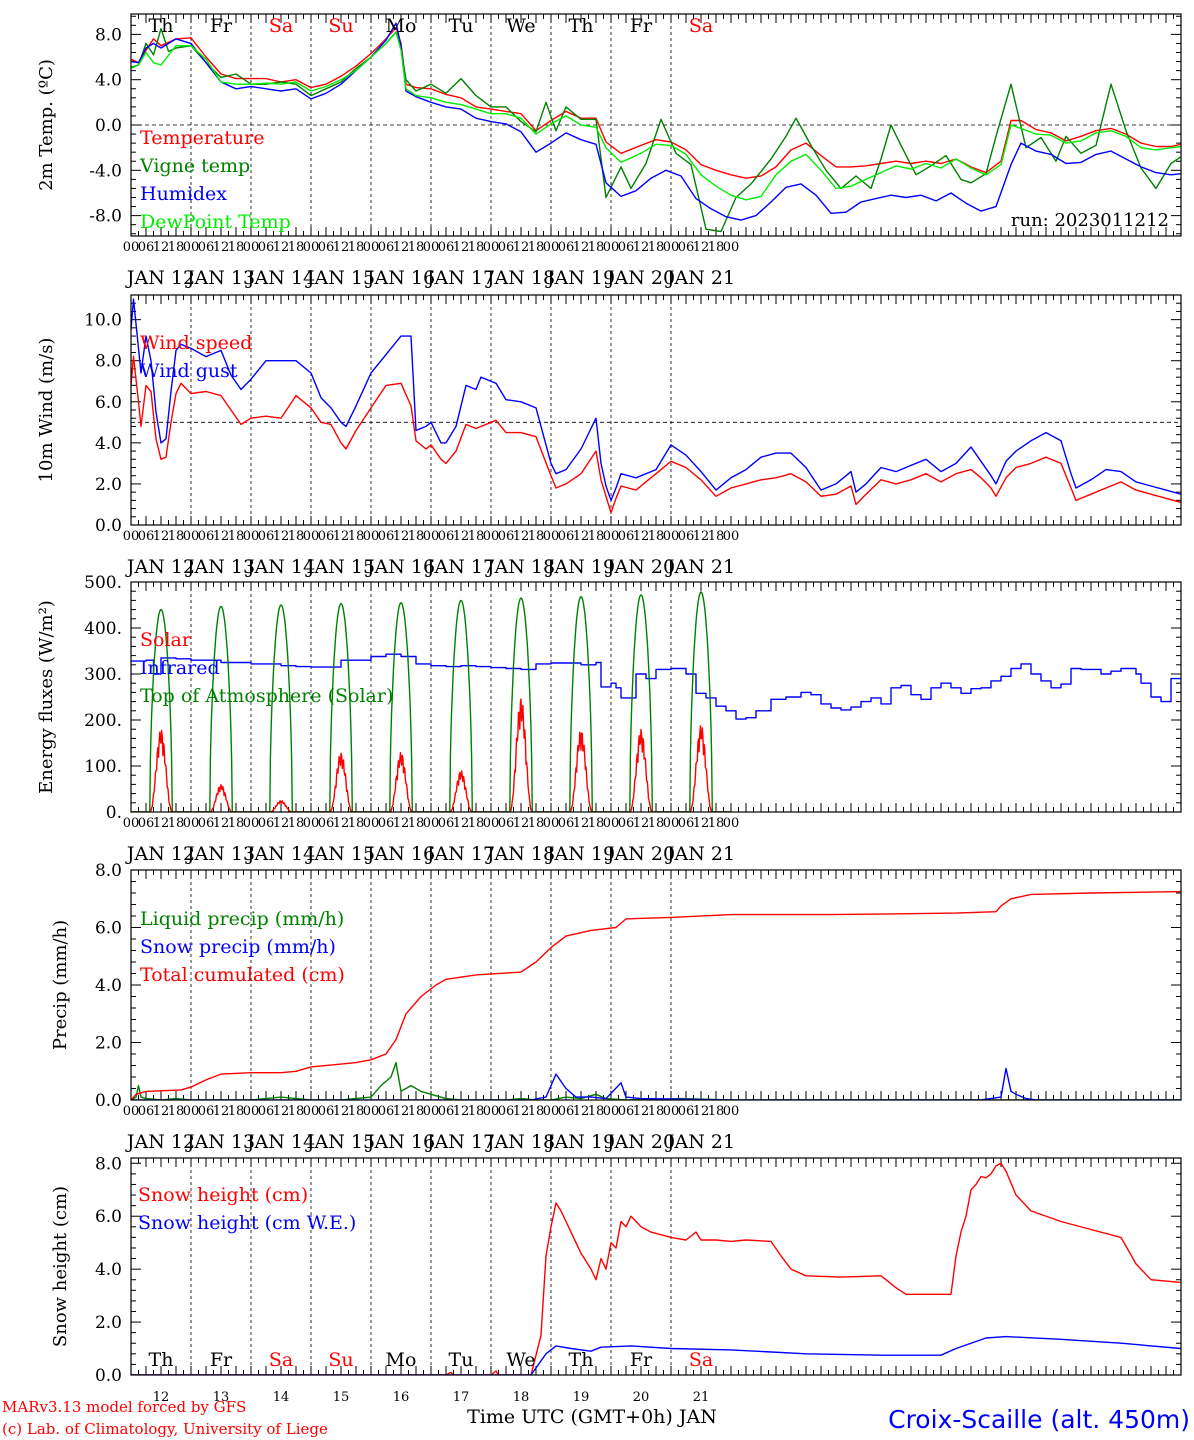  What do you see at coordinates (103, 675) in the screenshot?
I see `y-tick-label: 300.` at bounding box center [103, 675].